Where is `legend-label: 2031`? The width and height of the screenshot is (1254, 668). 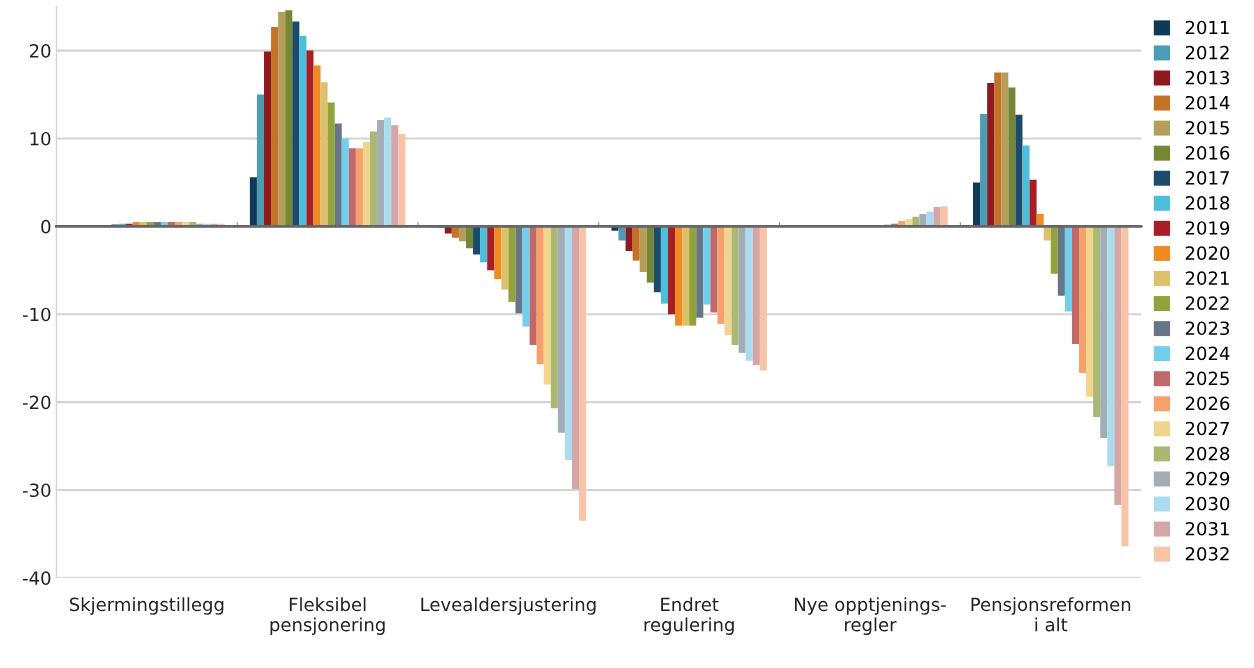 legend-label: 2031 is located at coordinates (1207, 528).